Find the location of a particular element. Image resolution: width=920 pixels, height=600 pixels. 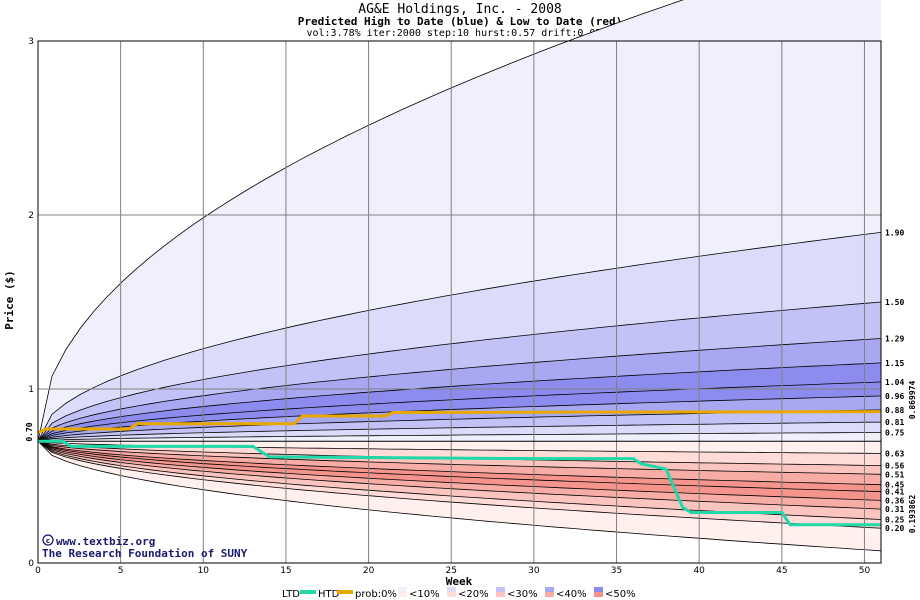

y-tick-label: 2 is located at coordinates (31, 216).